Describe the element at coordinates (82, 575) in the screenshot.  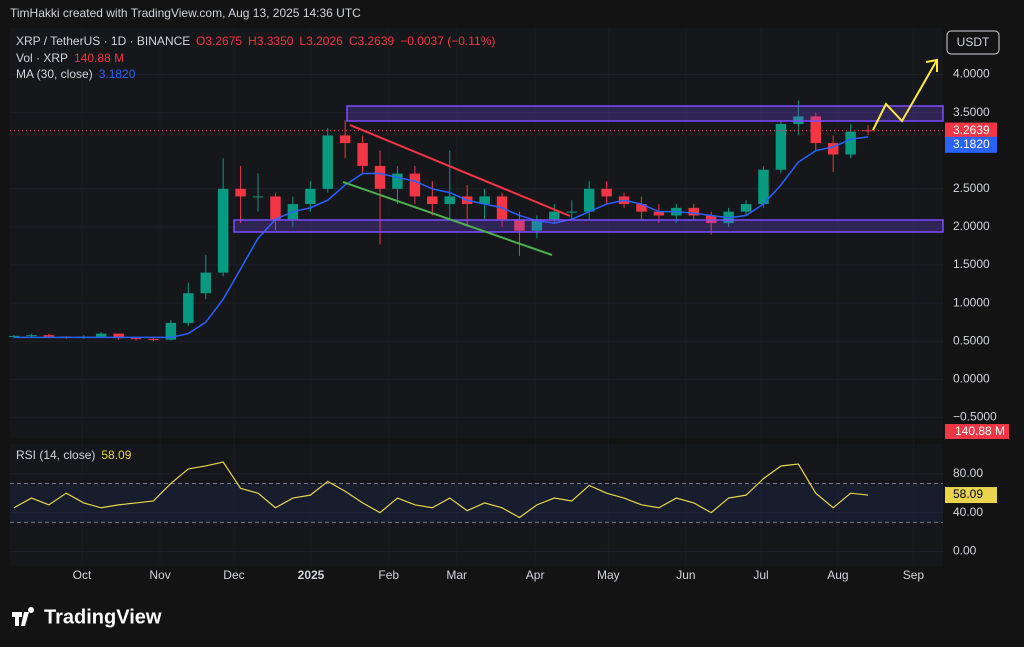
I see `x-tick-label: Oct` at that location.